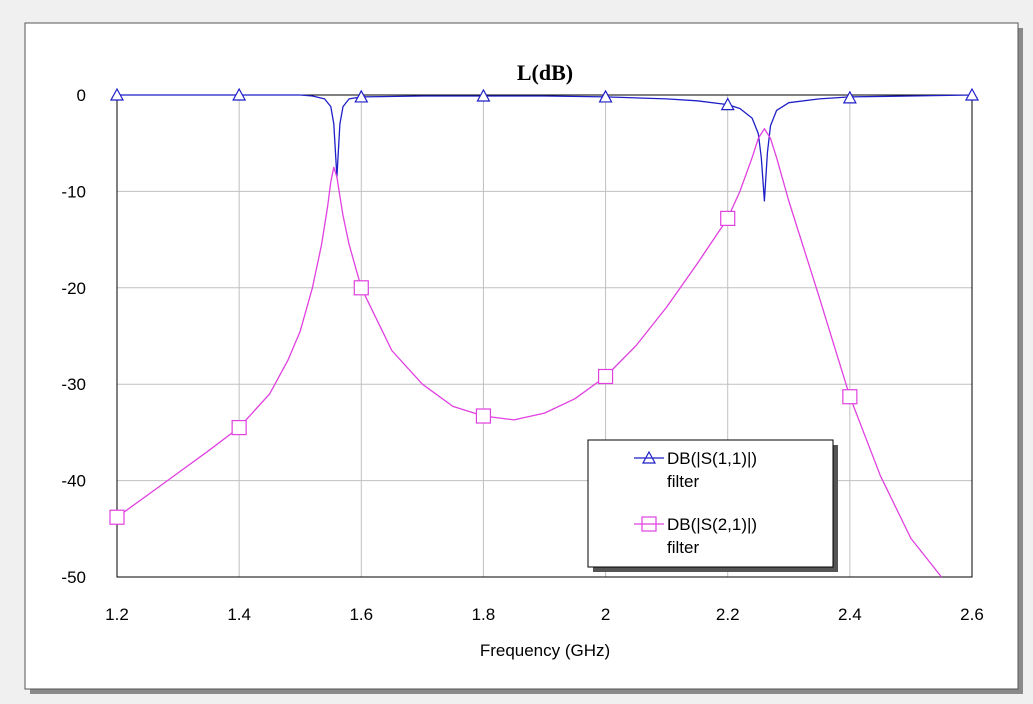  Describe the element at coordinates (73, 288) in the screenshot. I see `y-tick-label: -20` at that location.